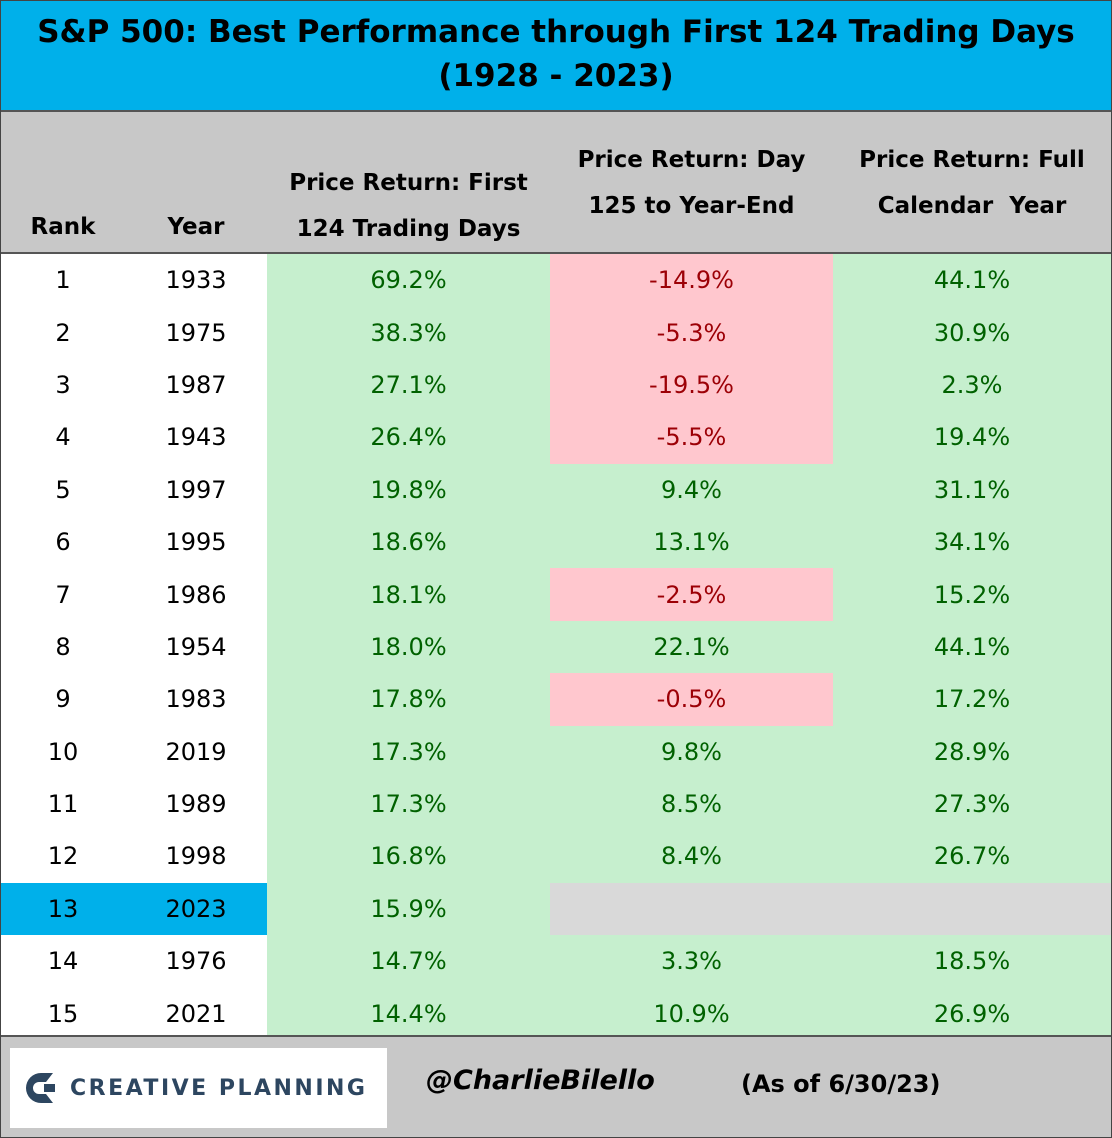 The image size is (1112, 1138). What do you see at coordinates (196, 961) in the screenshot?
I see `year-cell: 1976` at bounding box center [196, 961].